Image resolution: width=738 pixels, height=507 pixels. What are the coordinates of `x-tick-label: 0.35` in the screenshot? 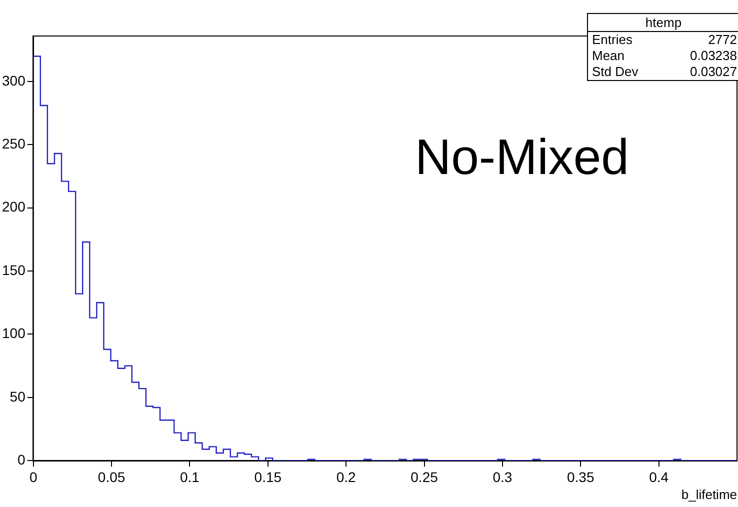 It's located at (580, 476).